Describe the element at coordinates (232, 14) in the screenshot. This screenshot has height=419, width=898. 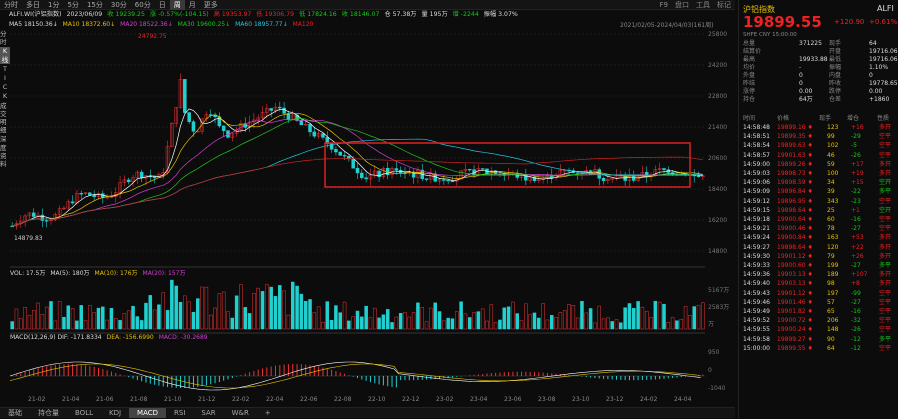
I see `info-high: 高 19353.97` at that location.